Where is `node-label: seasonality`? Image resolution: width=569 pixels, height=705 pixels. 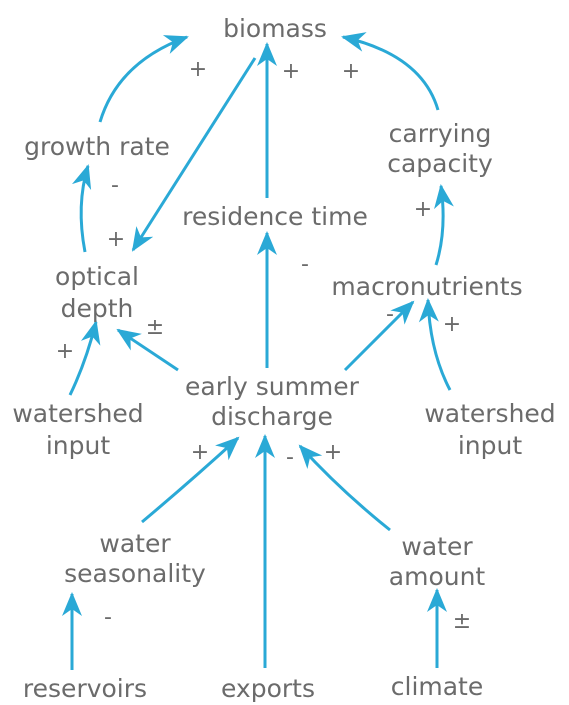 node-label: seasonality is located at coordinates (135, 573).